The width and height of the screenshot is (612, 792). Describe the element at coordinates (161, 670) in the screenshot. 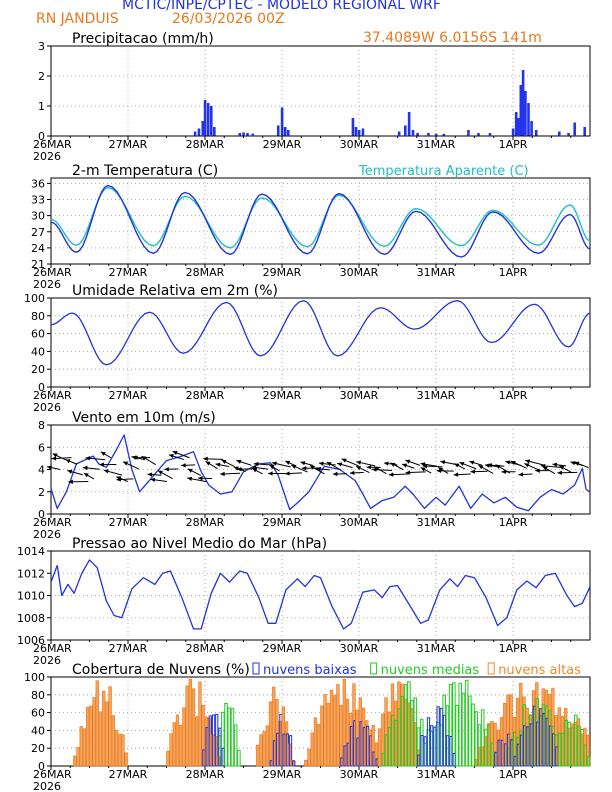

I see `clouds-title: Cobertura de Nuvens (%)` at that location.